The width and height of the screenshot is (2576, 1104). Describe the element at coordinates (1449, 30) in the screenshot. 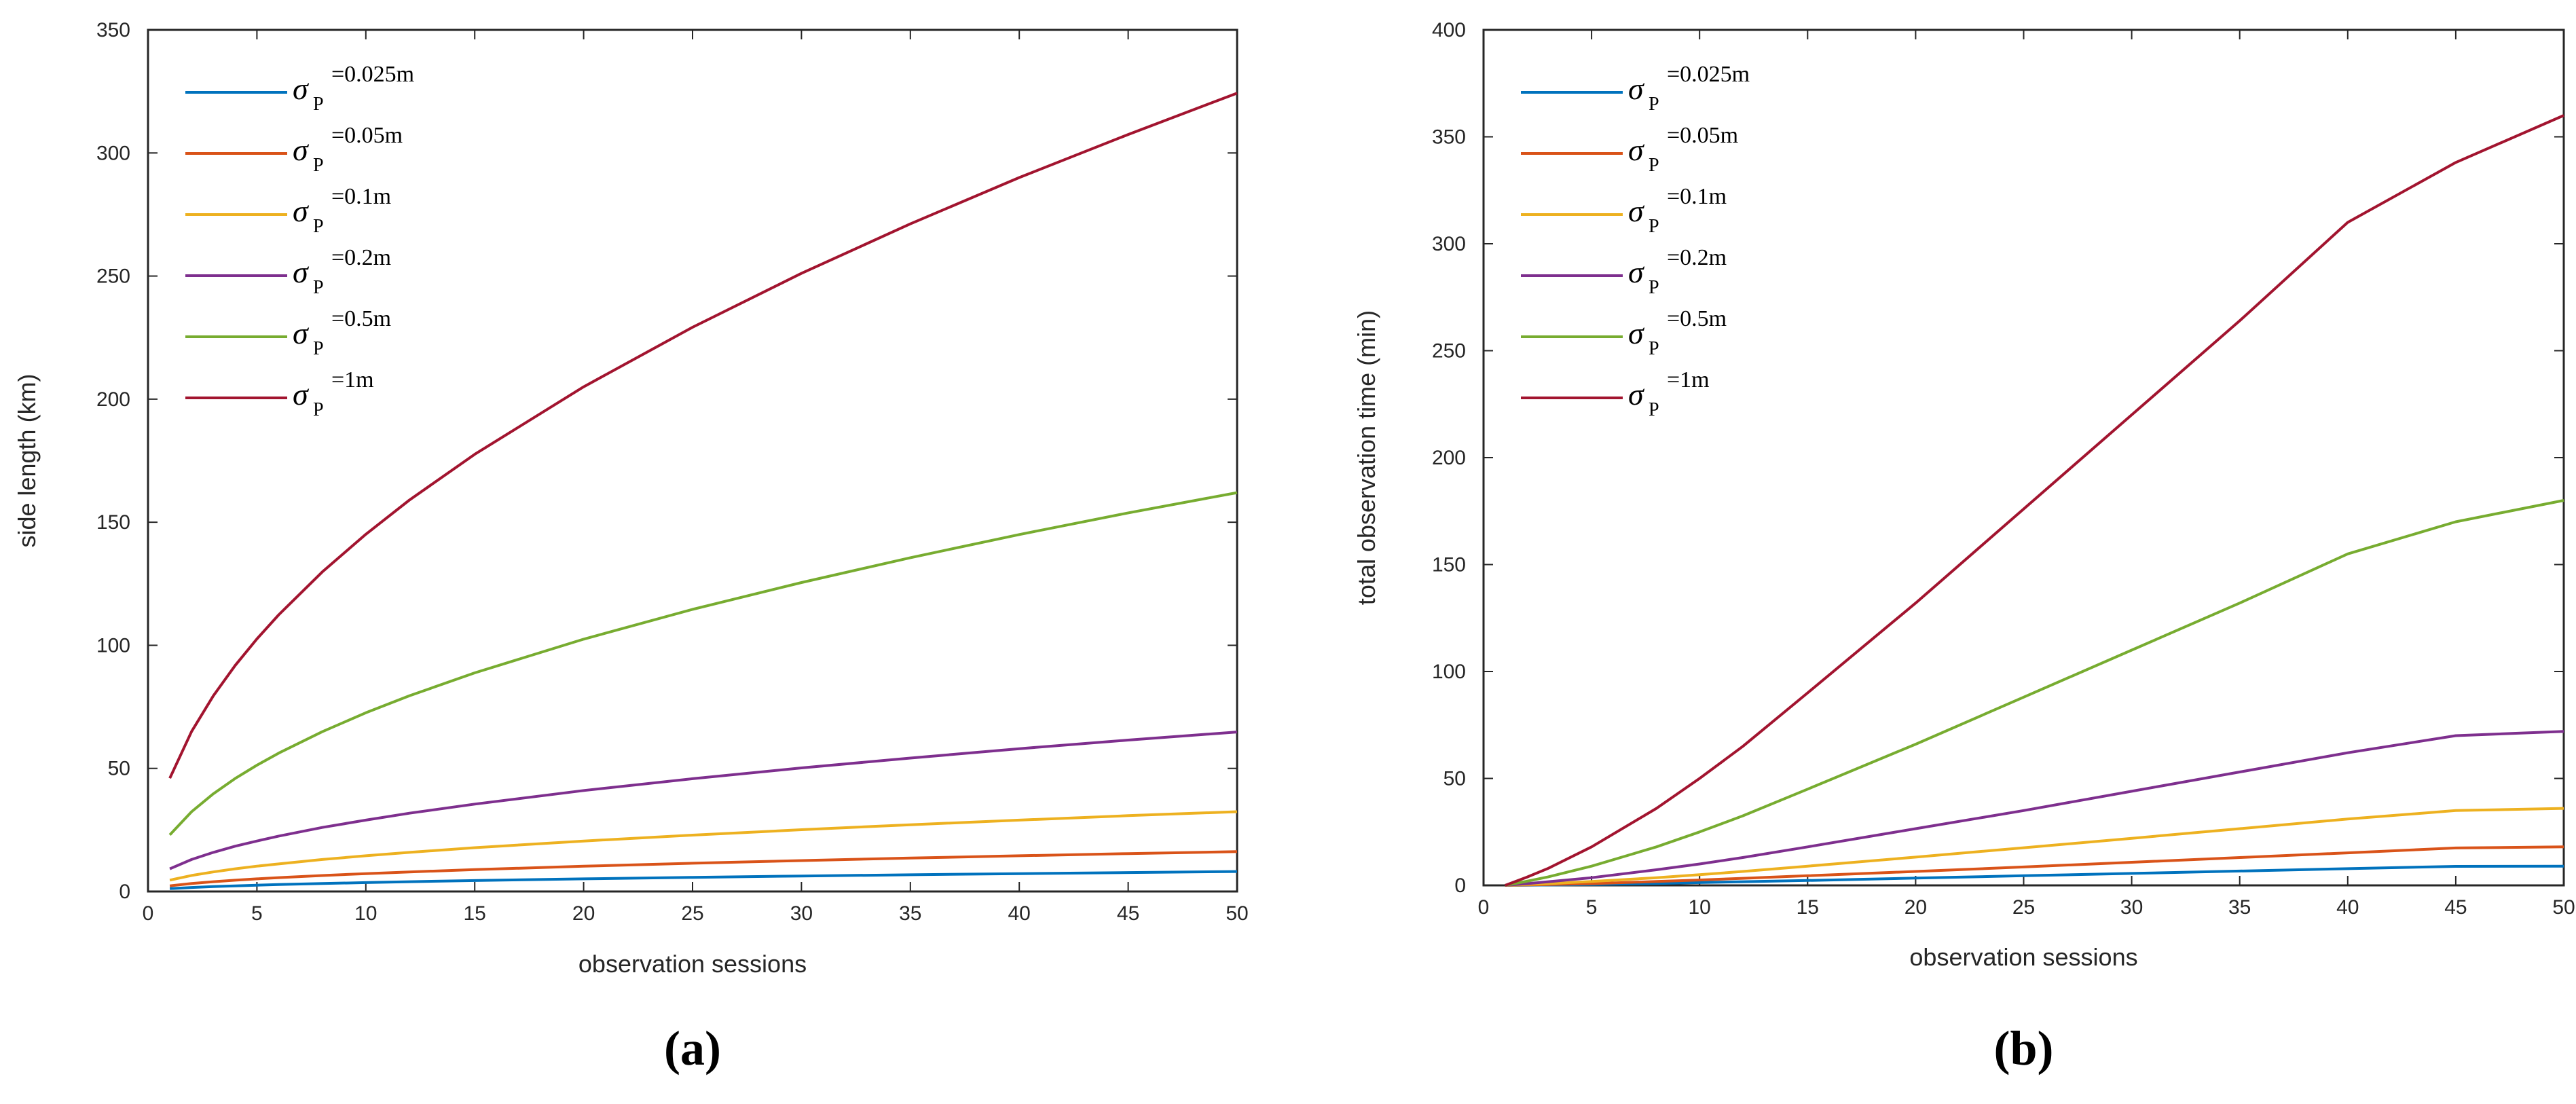

I see `y-tick-label: 400` at that location.